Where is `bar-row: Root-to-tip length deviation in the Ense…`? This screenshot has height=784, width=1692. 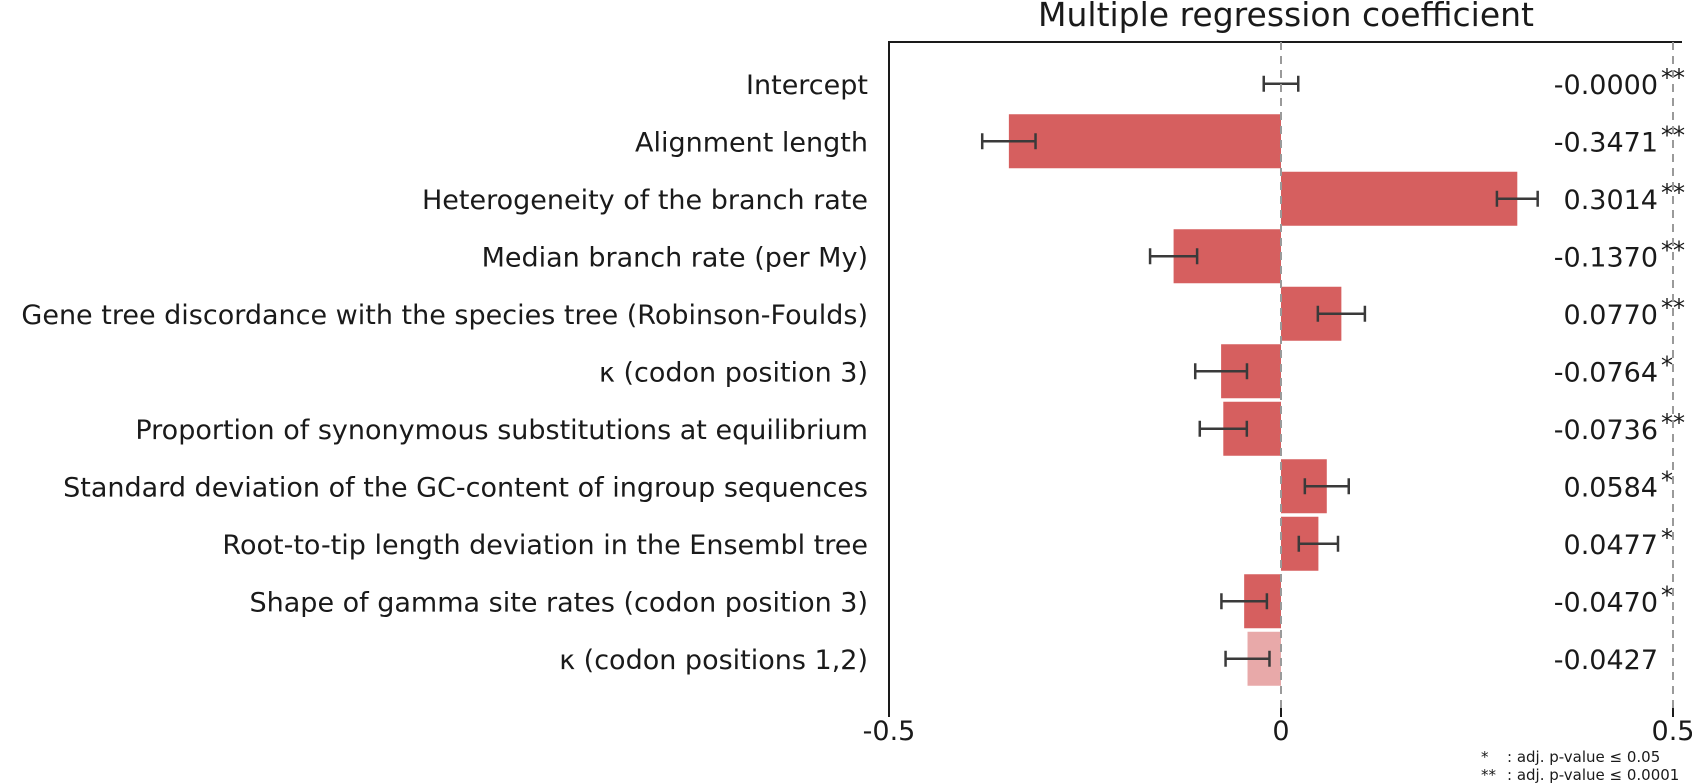 bar-row: Root-to-tip length deviation in the Ense… is located at coordinates (947, 543).